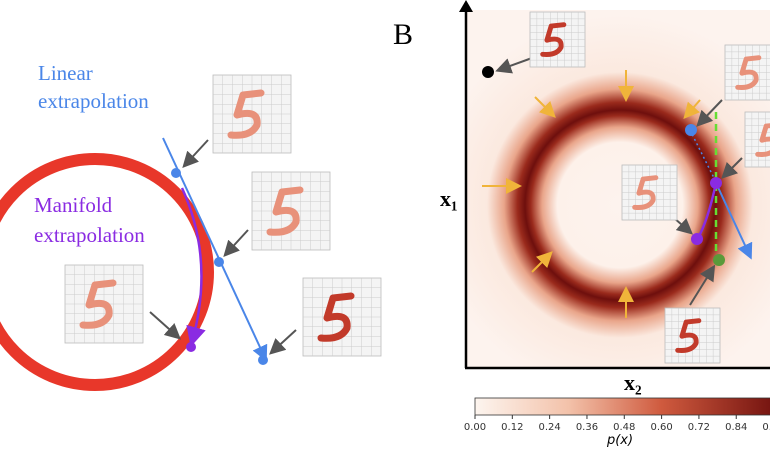 The image size is (770, 470). I want to click on colorbar: 0.00 0.12 0.24 0.36 0.48 0.60 0.72 0.84 0.96, so click(617, 415).